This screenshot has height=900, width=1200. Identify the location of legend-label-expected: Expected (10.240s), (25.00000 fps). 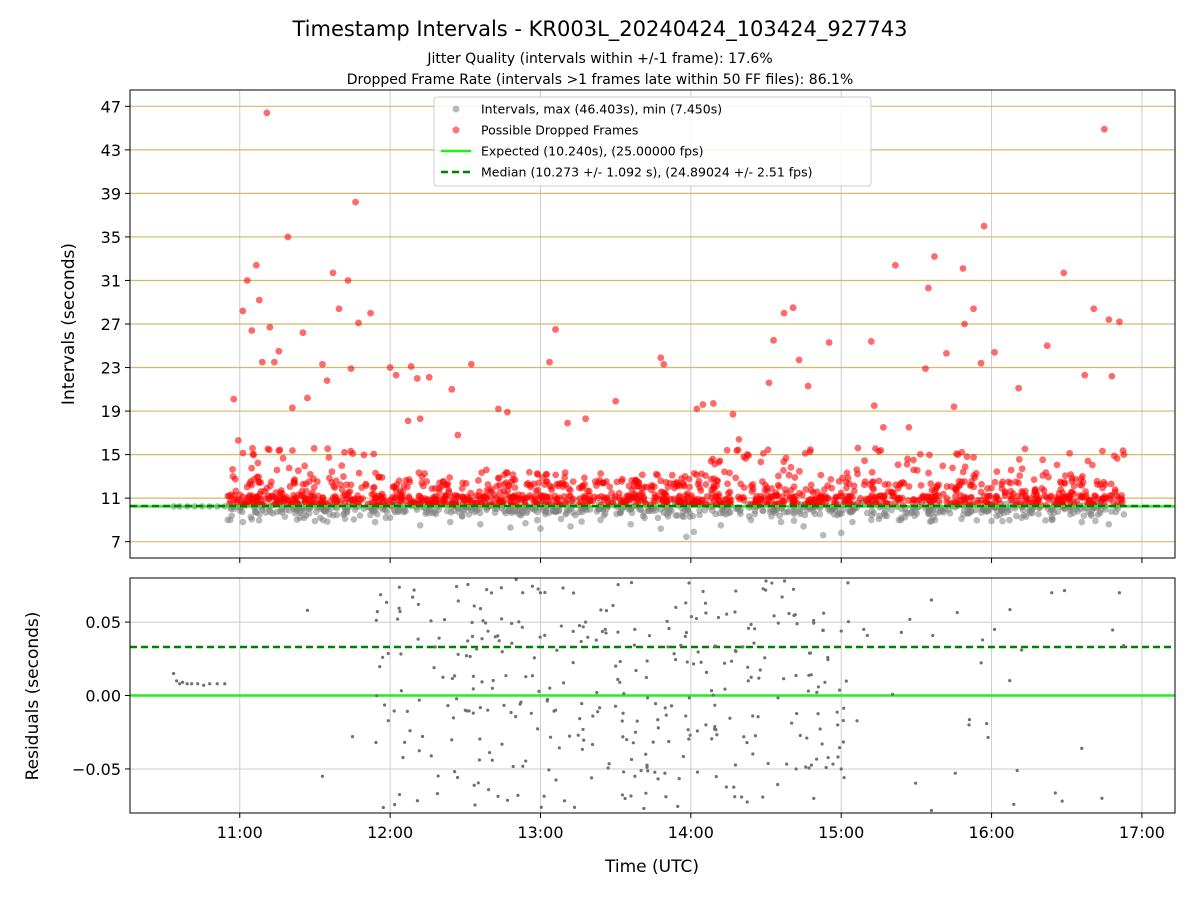
(592, 151).